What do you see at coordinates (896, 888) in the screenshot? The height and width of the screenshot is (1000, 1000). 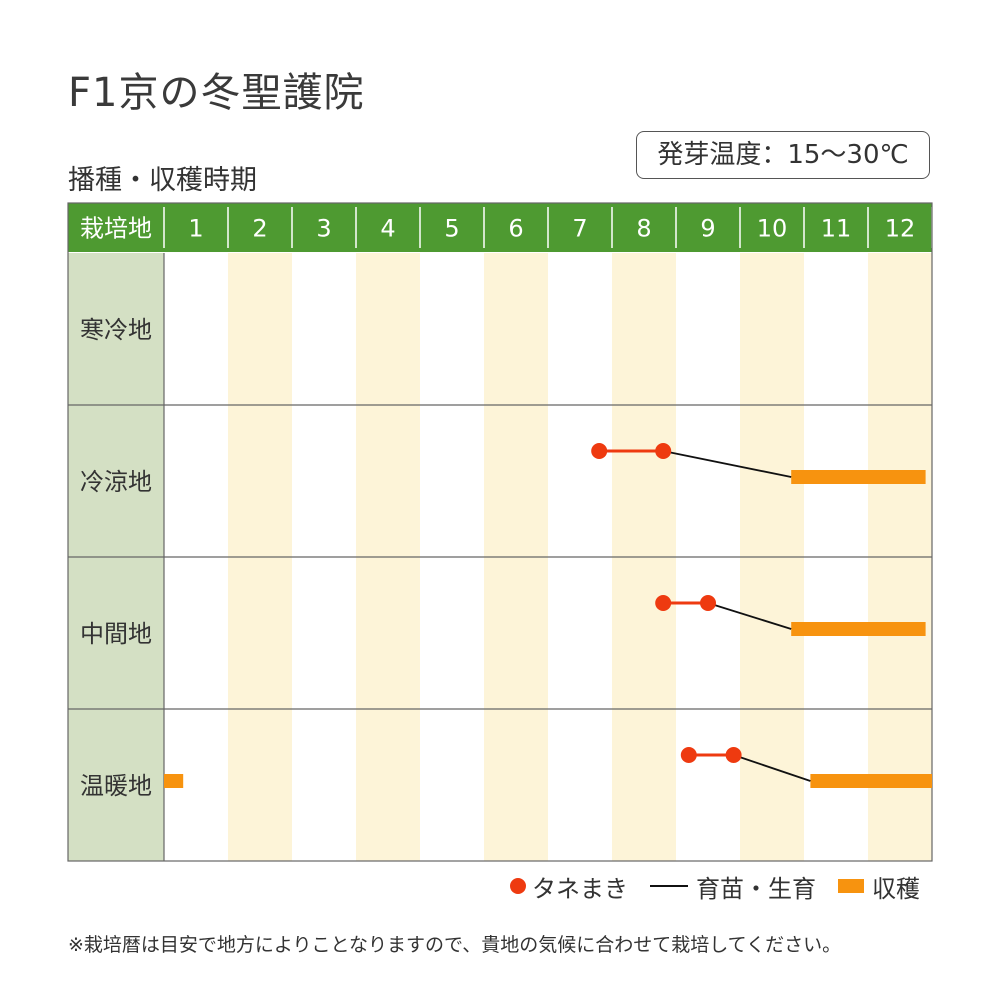 I see `legend-label-harvest: 収穫` at bounding box center [896, 888].